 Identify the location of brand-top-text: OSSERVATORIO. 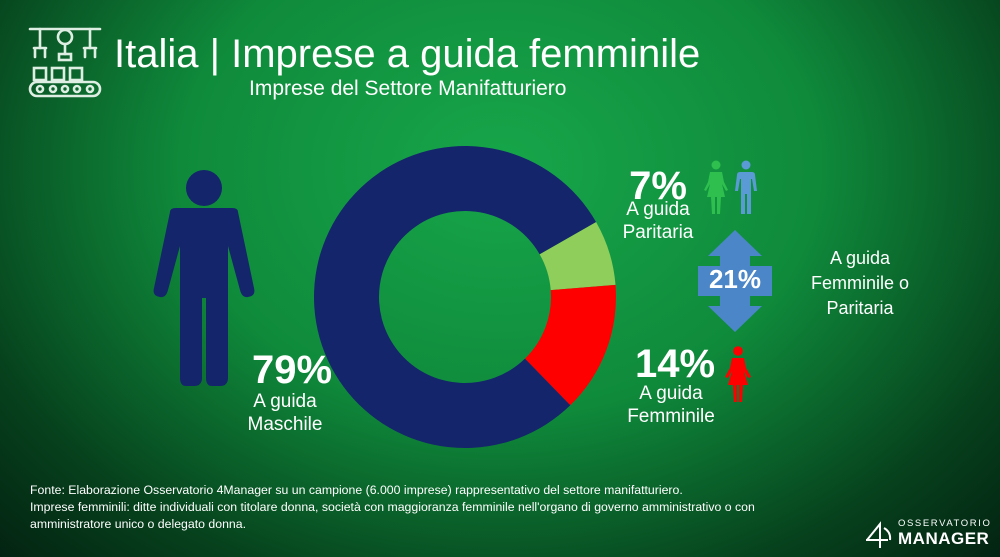
(945, 523).